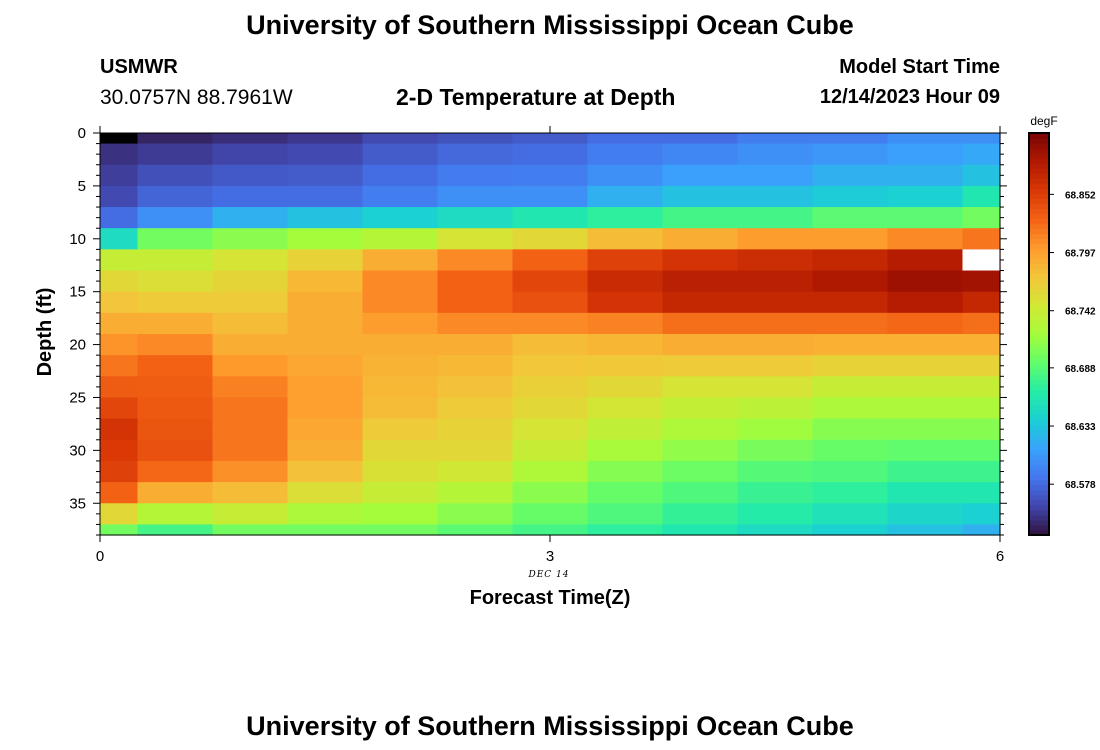  What do you see at coordinates (1080, 485) in the screenshot?
I see `colorbar-tick-label: 68.578` at bounding box center [1080, 485].